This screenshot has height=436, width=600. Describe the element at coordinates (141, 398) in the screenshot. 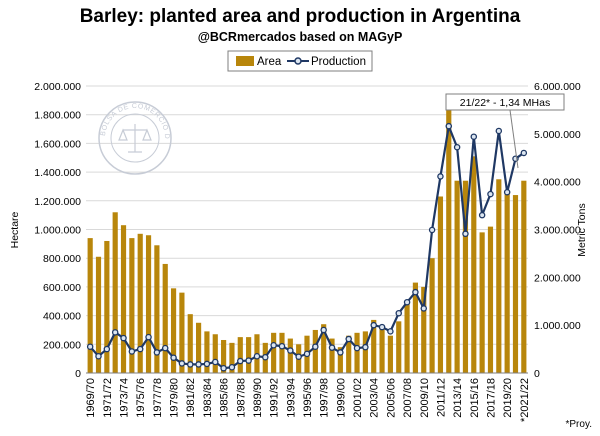

I see `x-tick-label: 1975/76` at that location.